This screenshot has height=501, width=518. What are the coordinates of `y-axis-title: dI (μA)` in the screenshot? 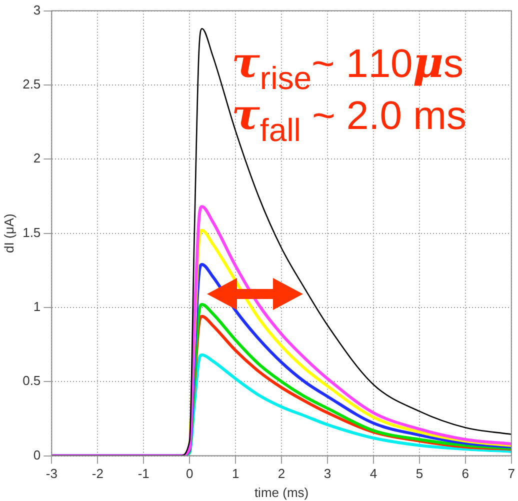 It's located at (8, 233).